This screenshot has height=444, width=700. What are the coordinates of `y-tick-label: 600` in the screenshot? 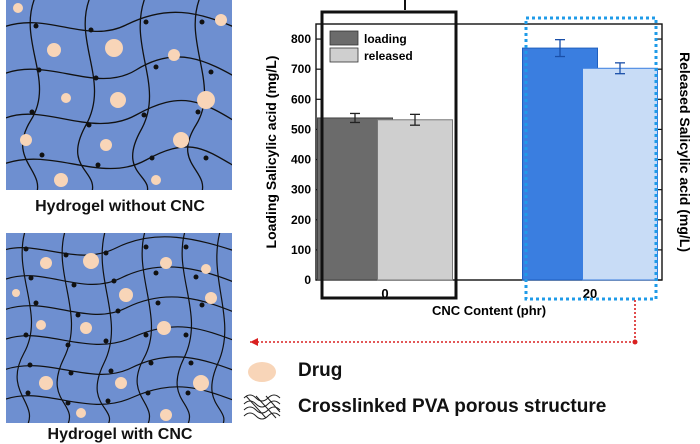 It's located at (301, 99).